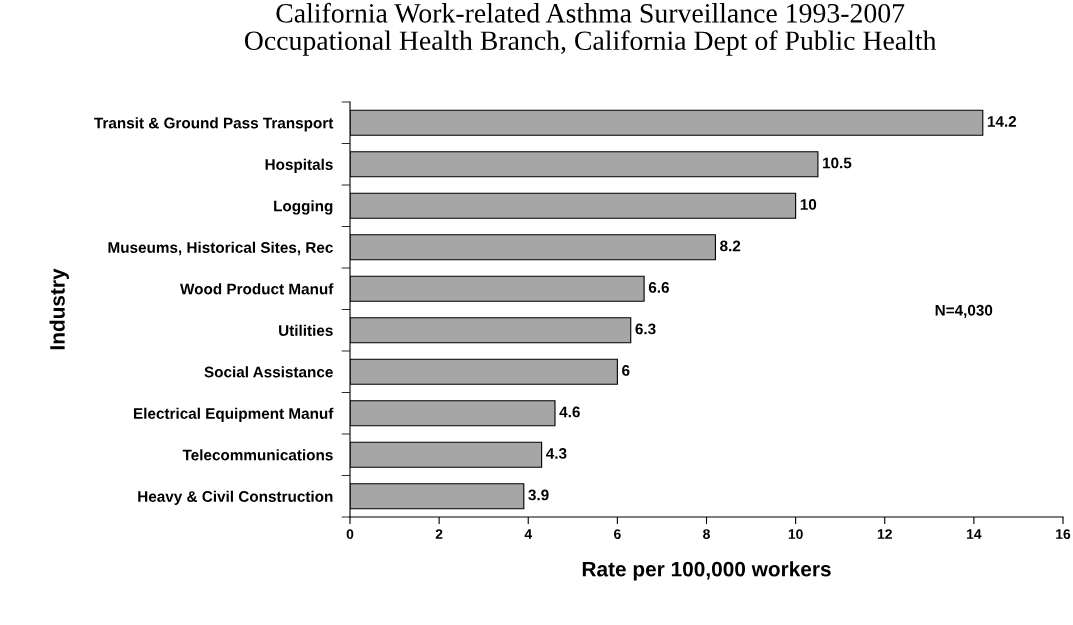 The height and width of the screenshot is (625, 1073). I want to click on y-tick-label: Museums, Historical Sites, Rec, so click(220, 248).